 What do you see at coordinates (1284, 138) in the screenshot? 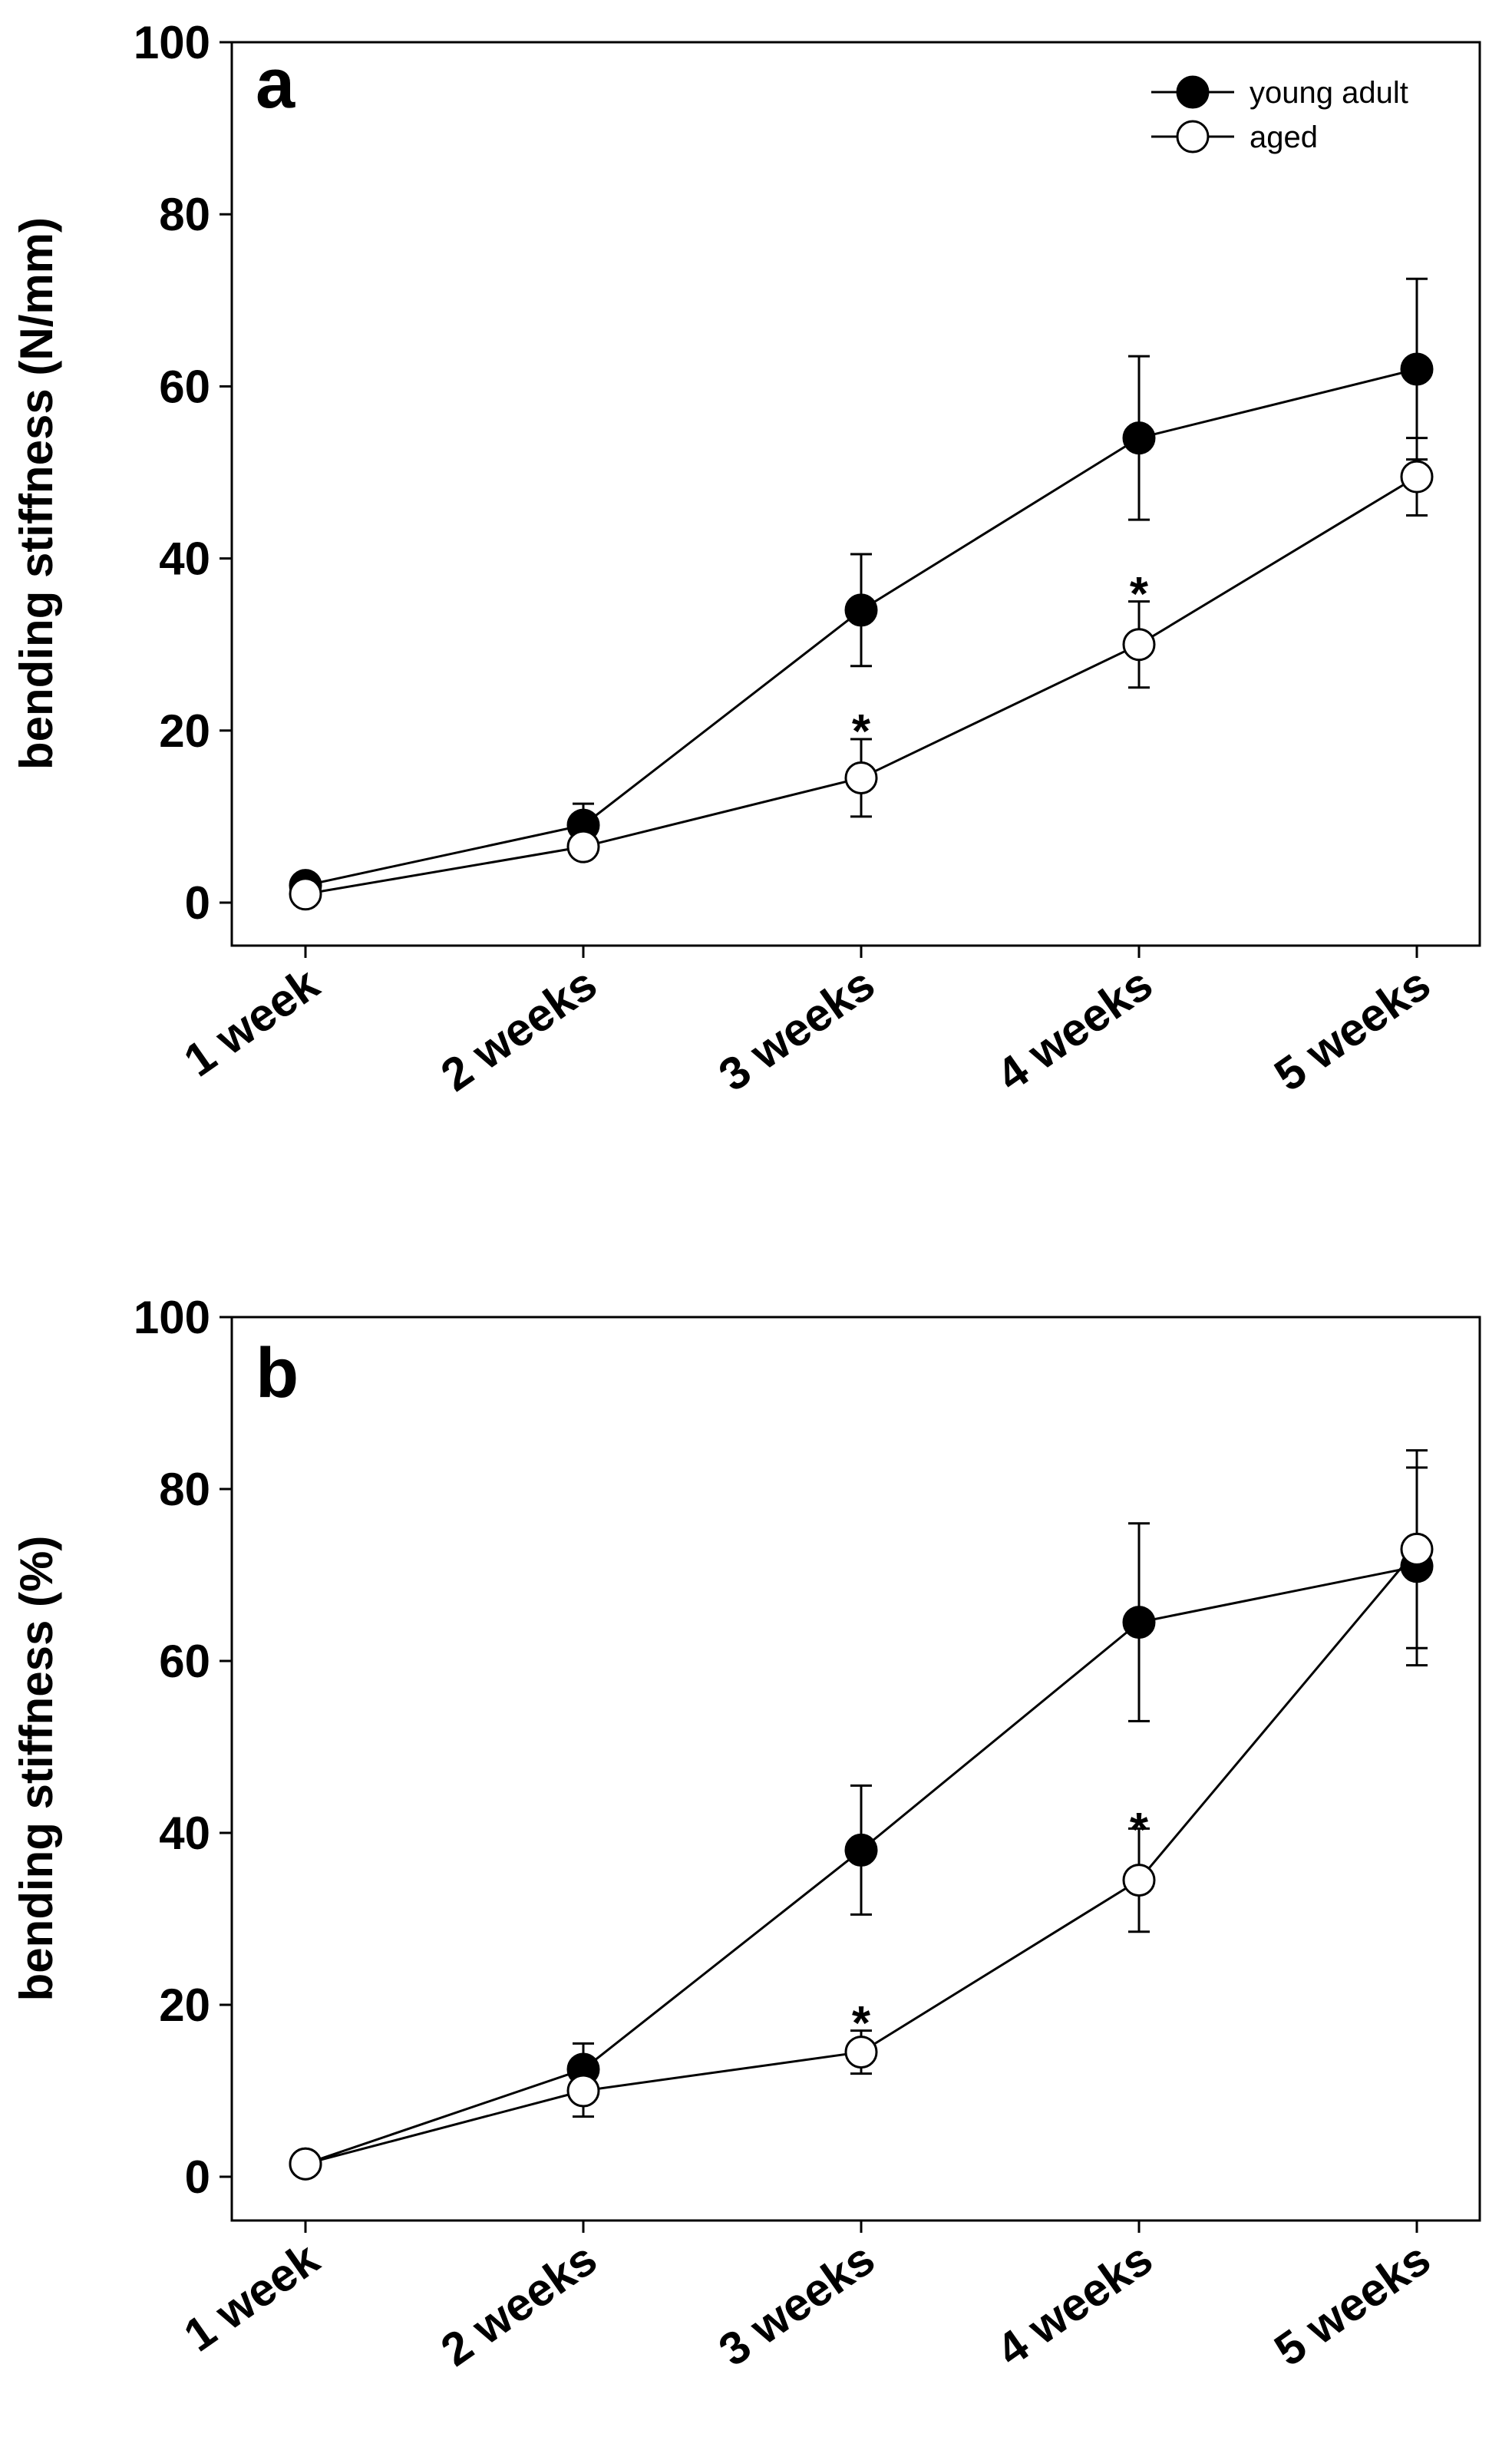
I see `legend-label: aged` at bounding box center [1284, 138].